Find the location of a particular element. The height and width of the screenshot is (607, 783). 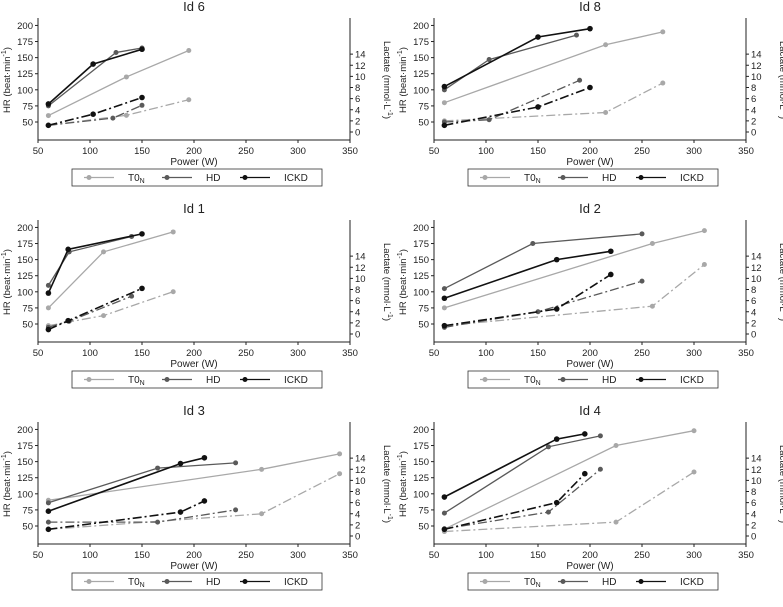

hr-tick-label: 75 is located at coordinates (423, 510).